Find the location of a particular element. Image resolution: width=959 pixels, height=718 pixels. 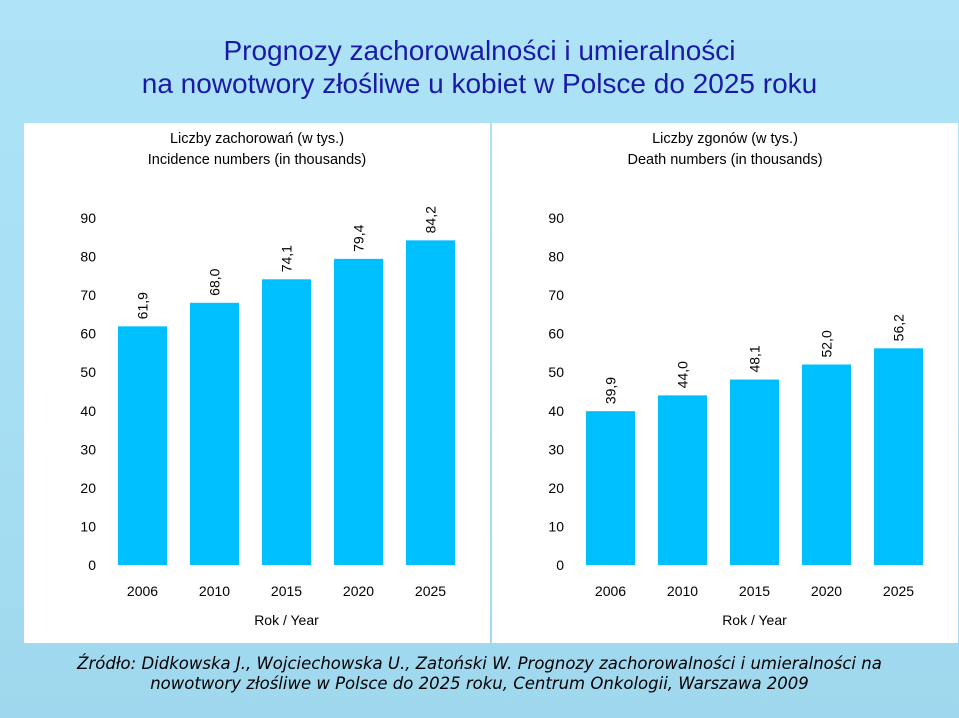

deaths-y-tick-label: 70 is located at coordinates (556, 295).